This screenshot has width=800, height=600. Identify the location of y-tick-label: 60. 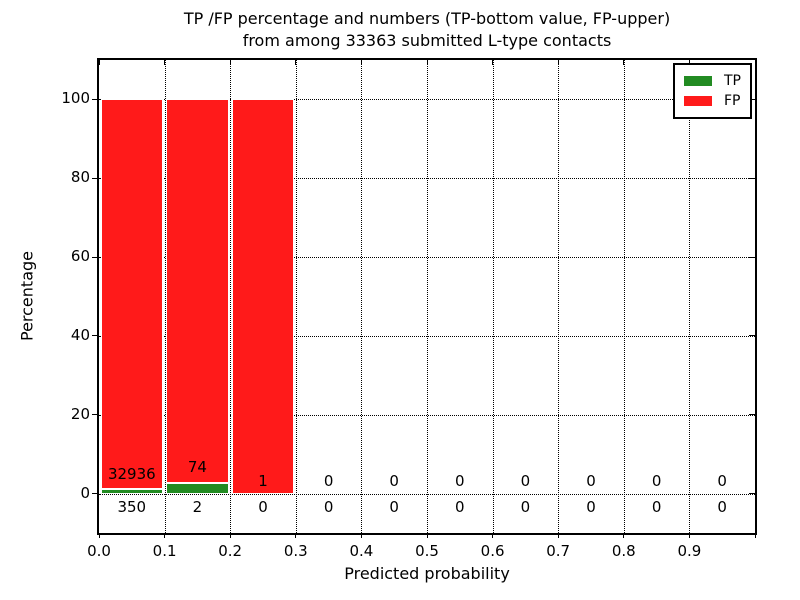
(80, 256).